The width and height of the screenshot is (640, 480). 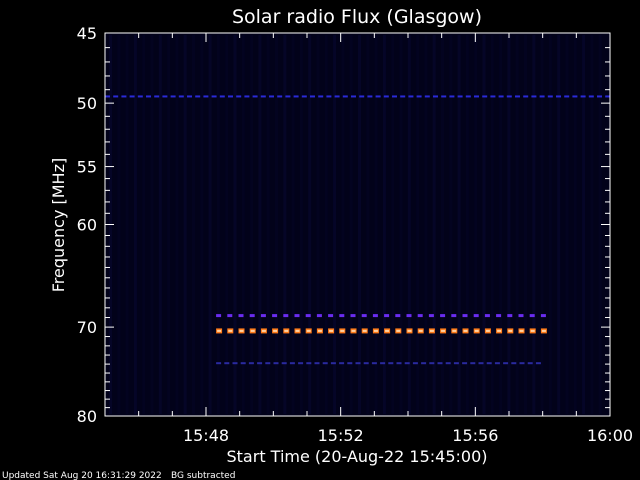 I want to click on x-tick-label: 16:00, so click(x=610, y=435).